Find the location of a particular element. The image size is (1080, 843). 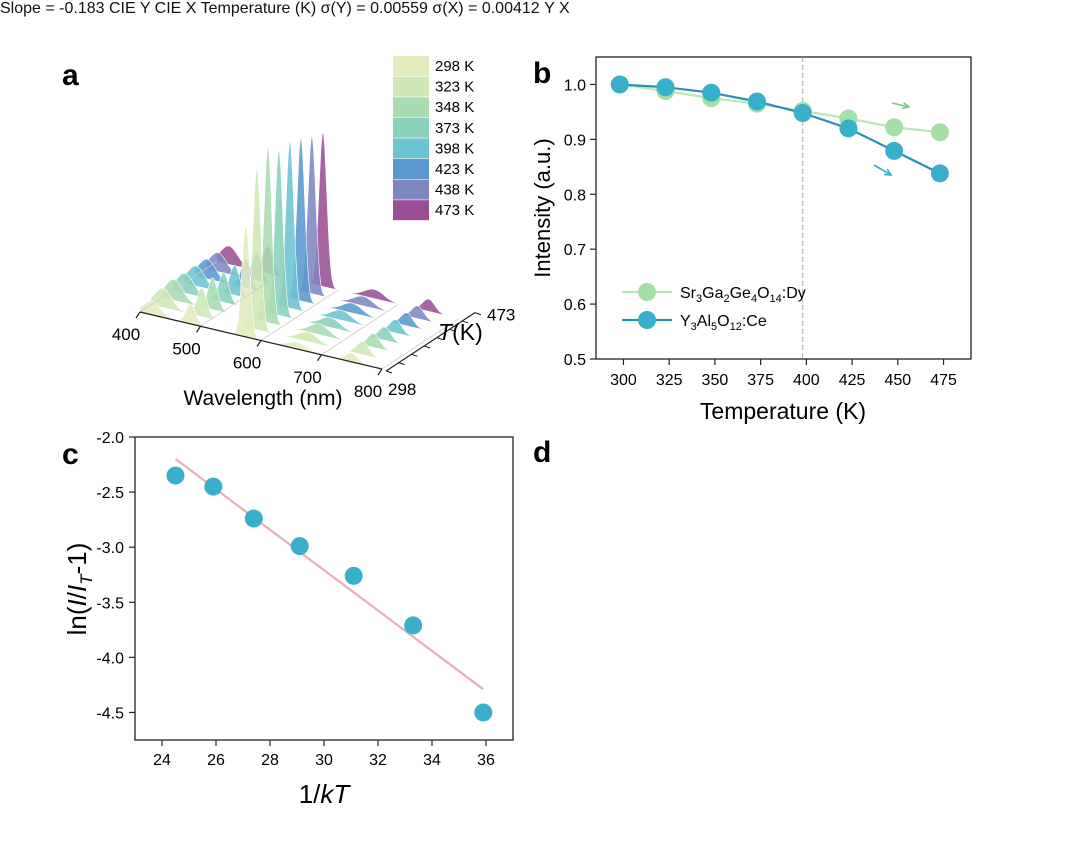

panel-c-x-tick-label: 30 is located at coordinates (324, 760).